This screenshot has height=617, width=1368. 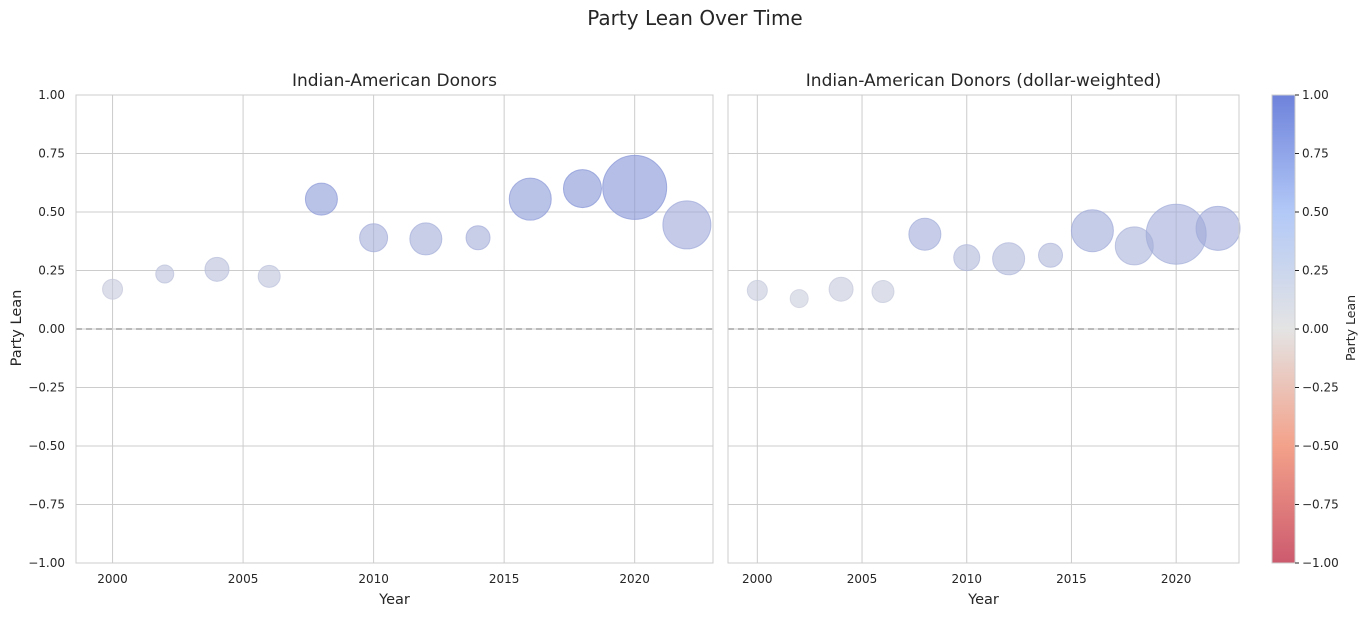 What do you see at coordinates (51, 329) in the screenshot?
I see `y-tick-label: 0.00` at bounding box center [51, 329].